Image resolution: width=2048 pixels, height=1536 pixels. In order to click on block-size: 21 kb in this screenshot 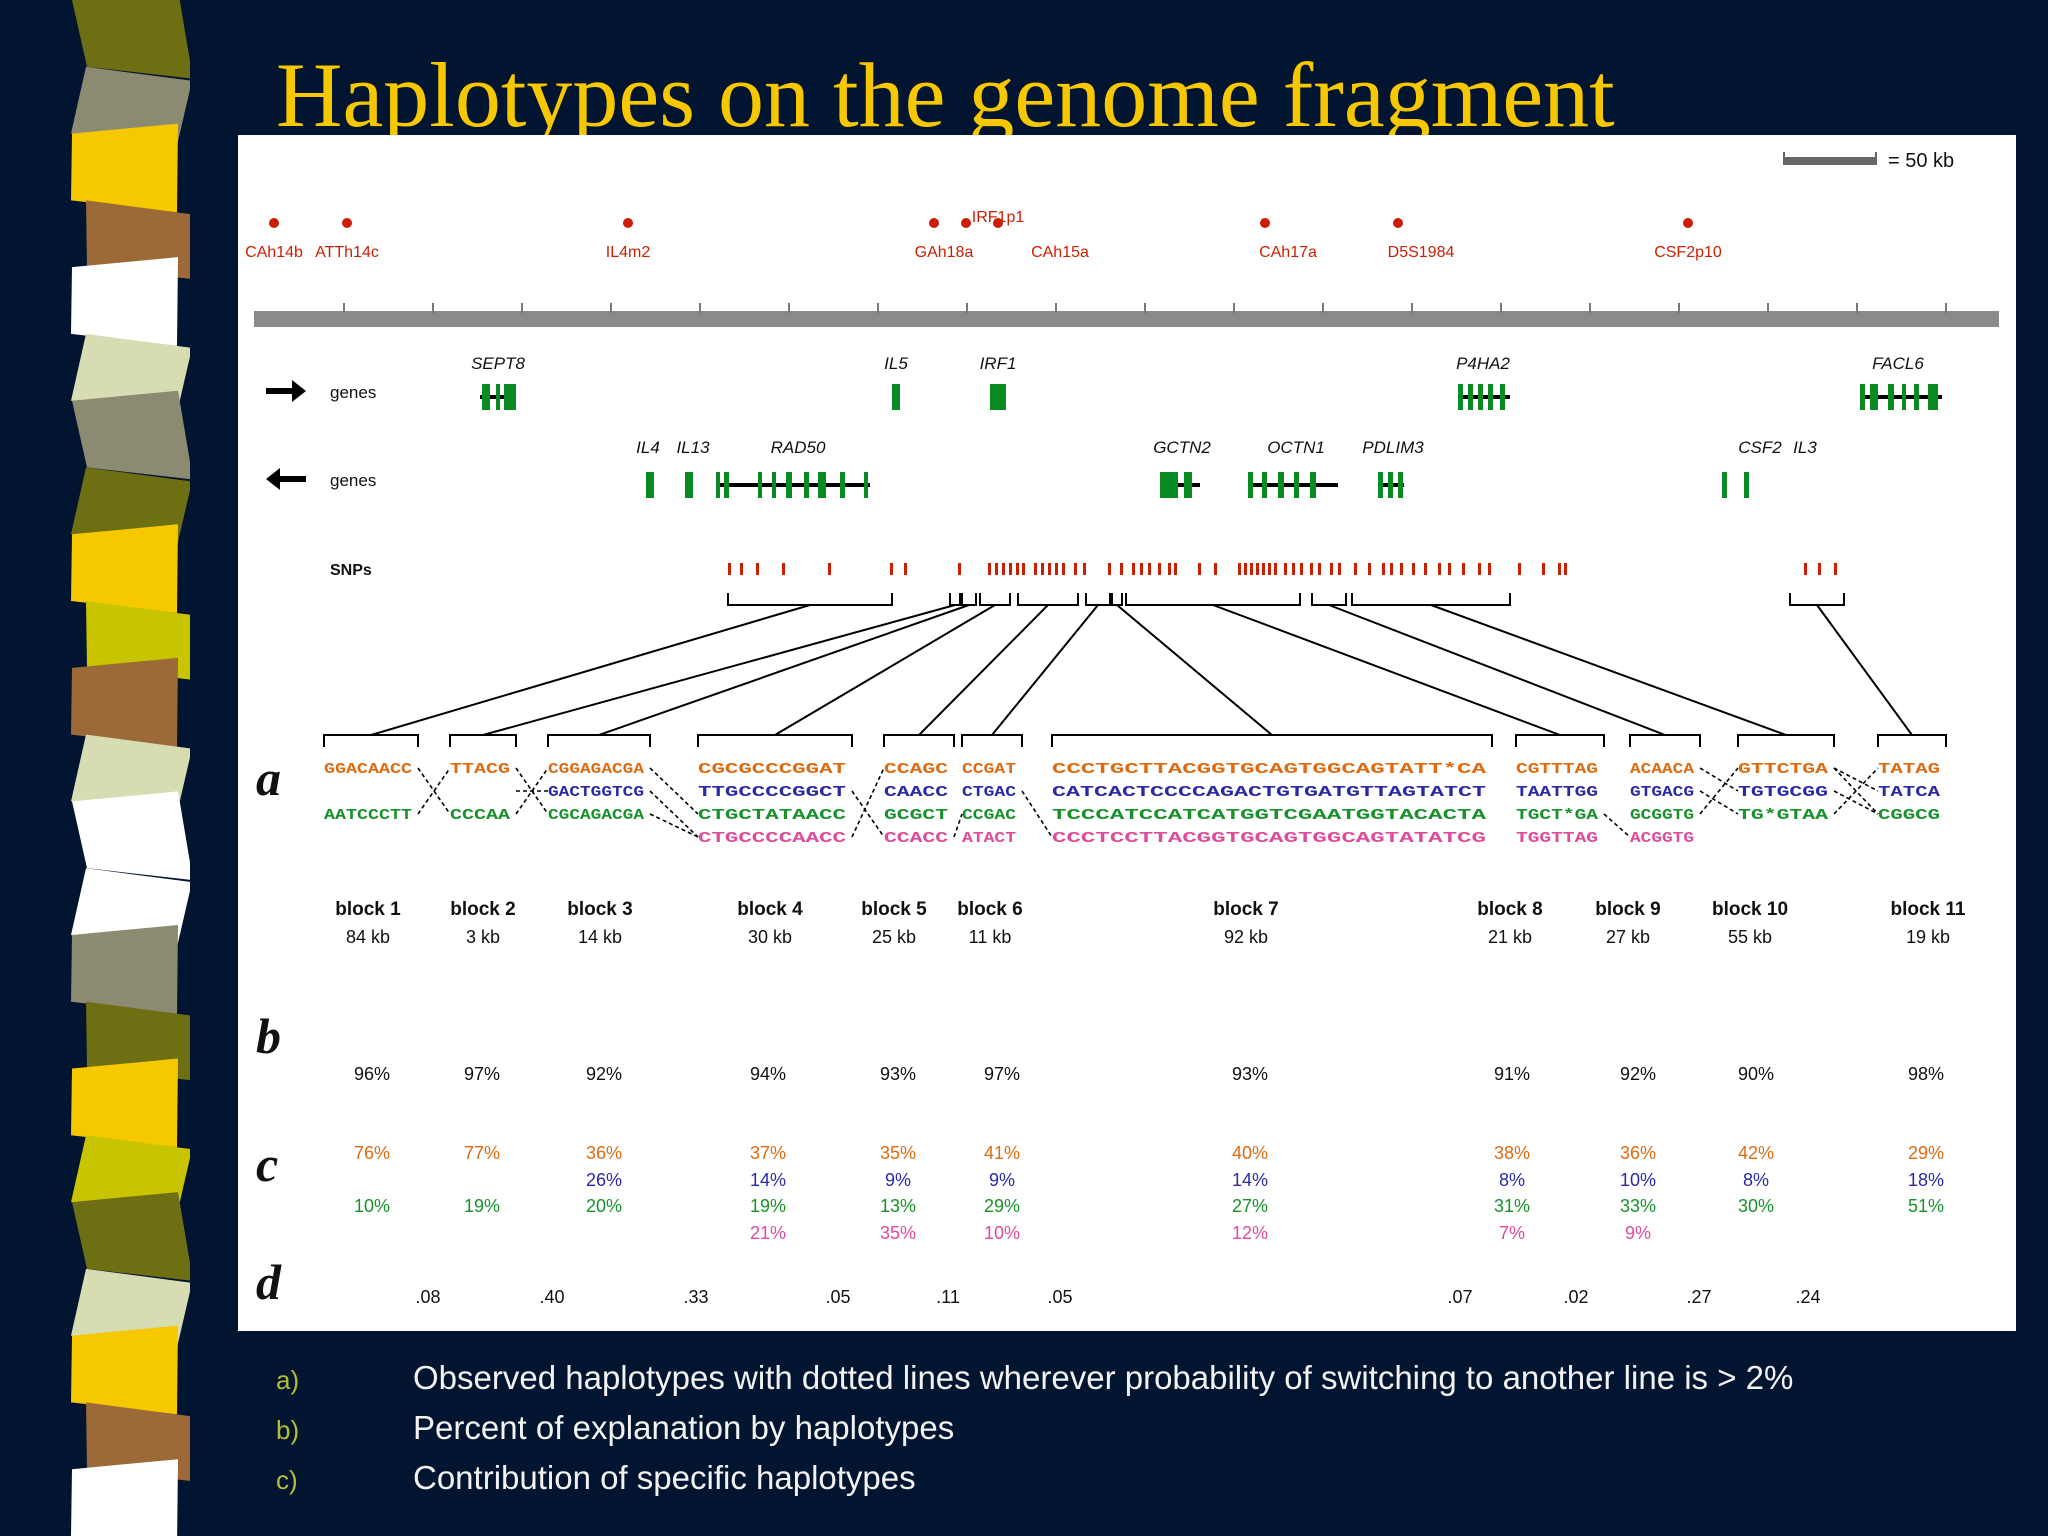, I will do `click(1510, 937)`.